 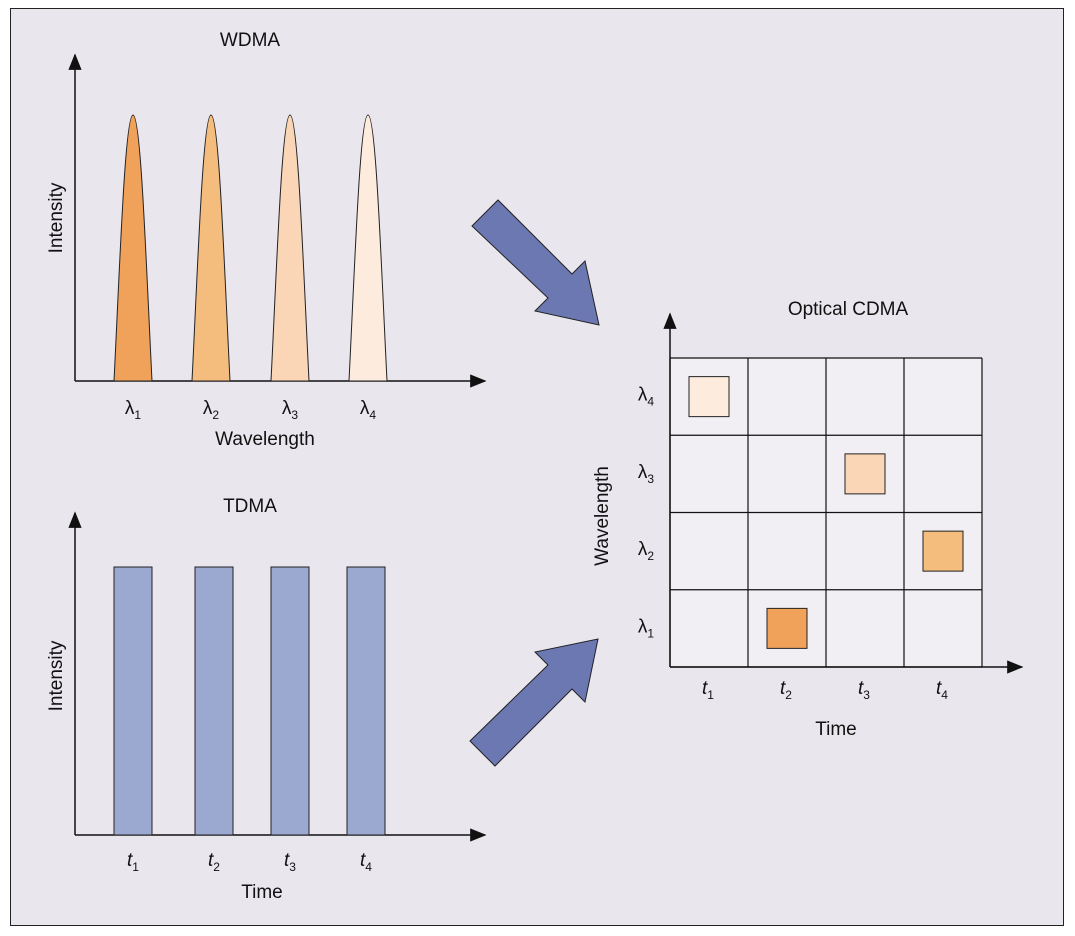 What do you see at coordinates (646, 513) in the screenshot?
I see `cdma-y-ticks: λ4 λ3 λ2 λ1` at bounding box center [646, 513].